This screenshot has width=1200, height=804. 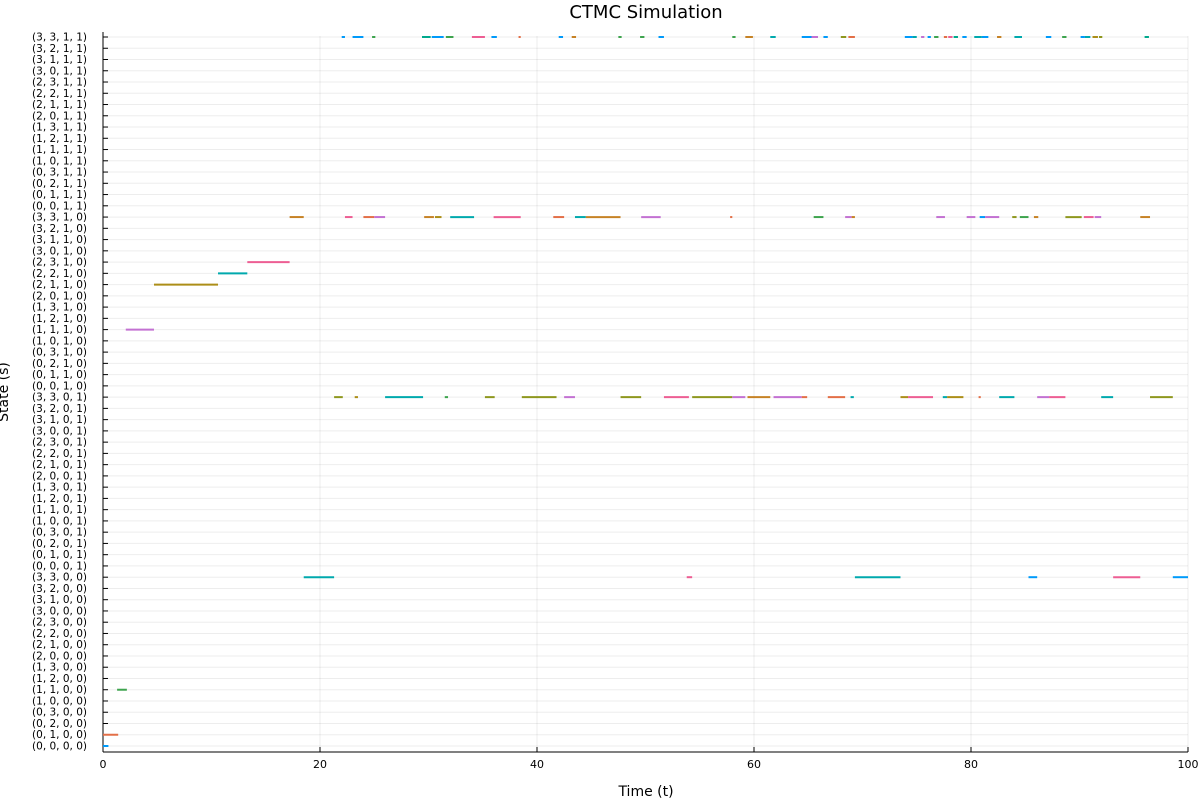 I want to click on y-tick-label: (3, 1, 0, 1), so click(x=59, y=420).